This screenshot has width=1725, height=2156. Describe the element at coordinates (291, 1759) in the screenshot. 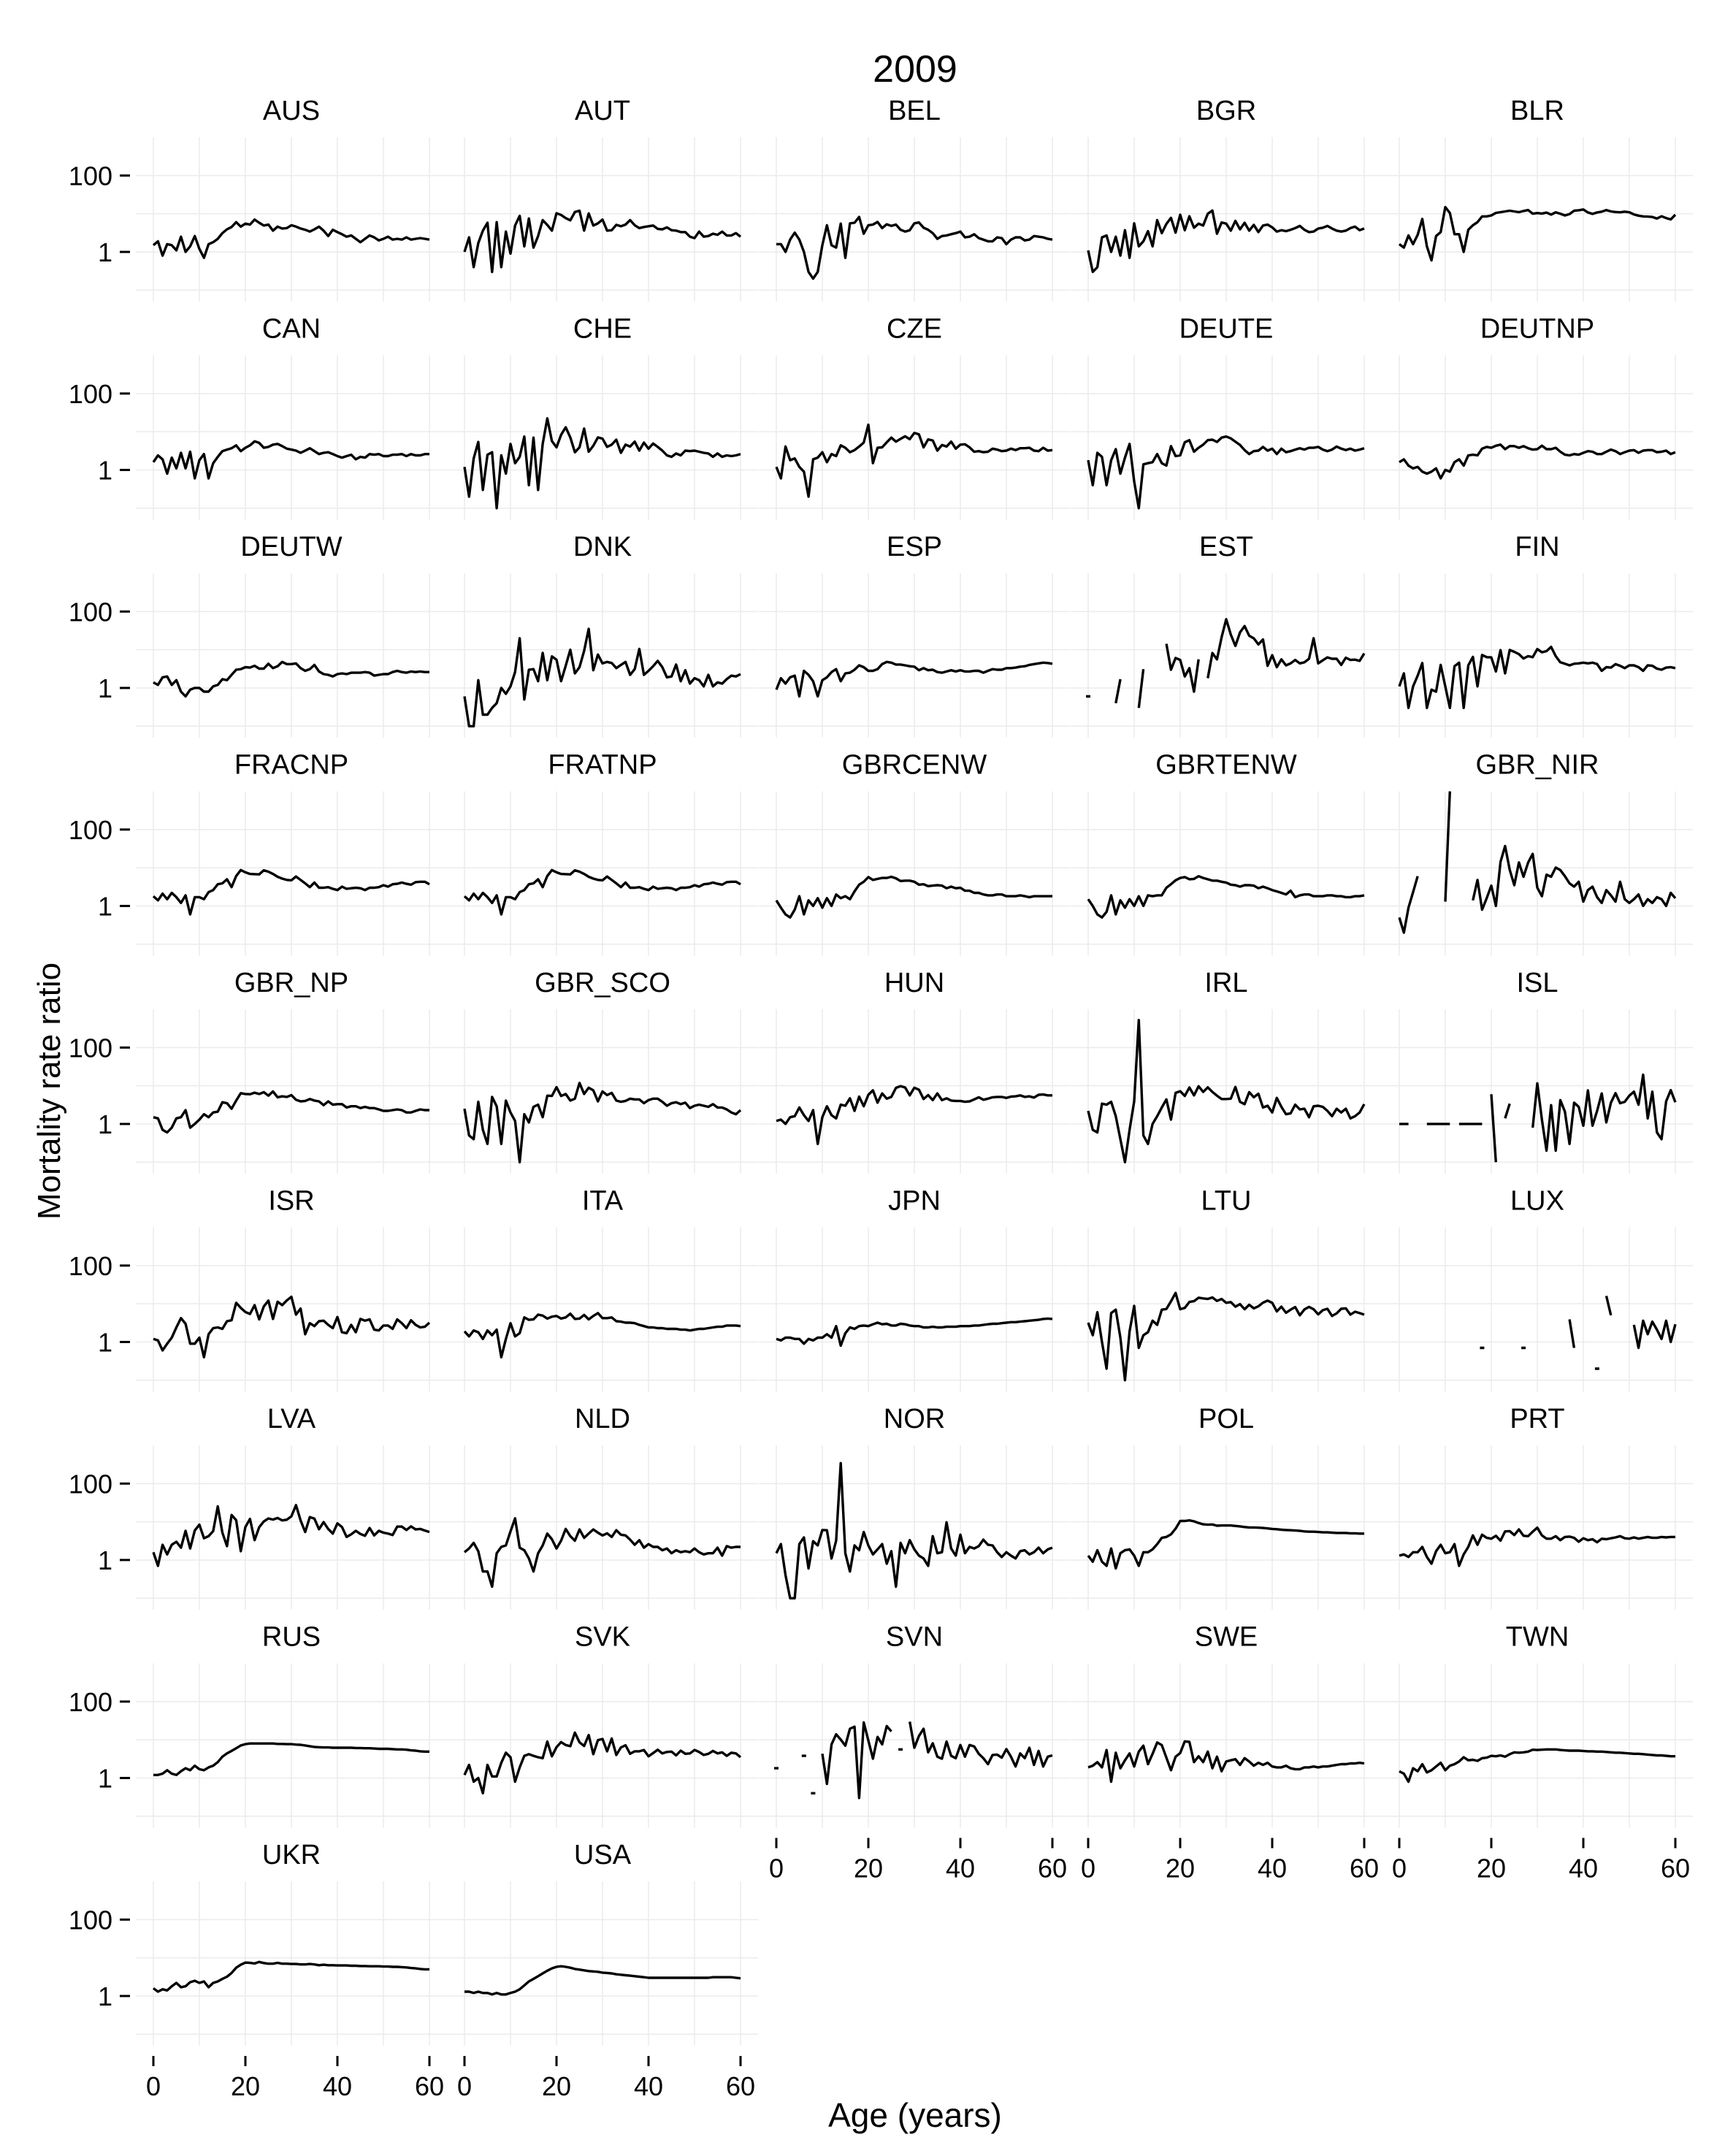

I see `series-line-rus` at that location.